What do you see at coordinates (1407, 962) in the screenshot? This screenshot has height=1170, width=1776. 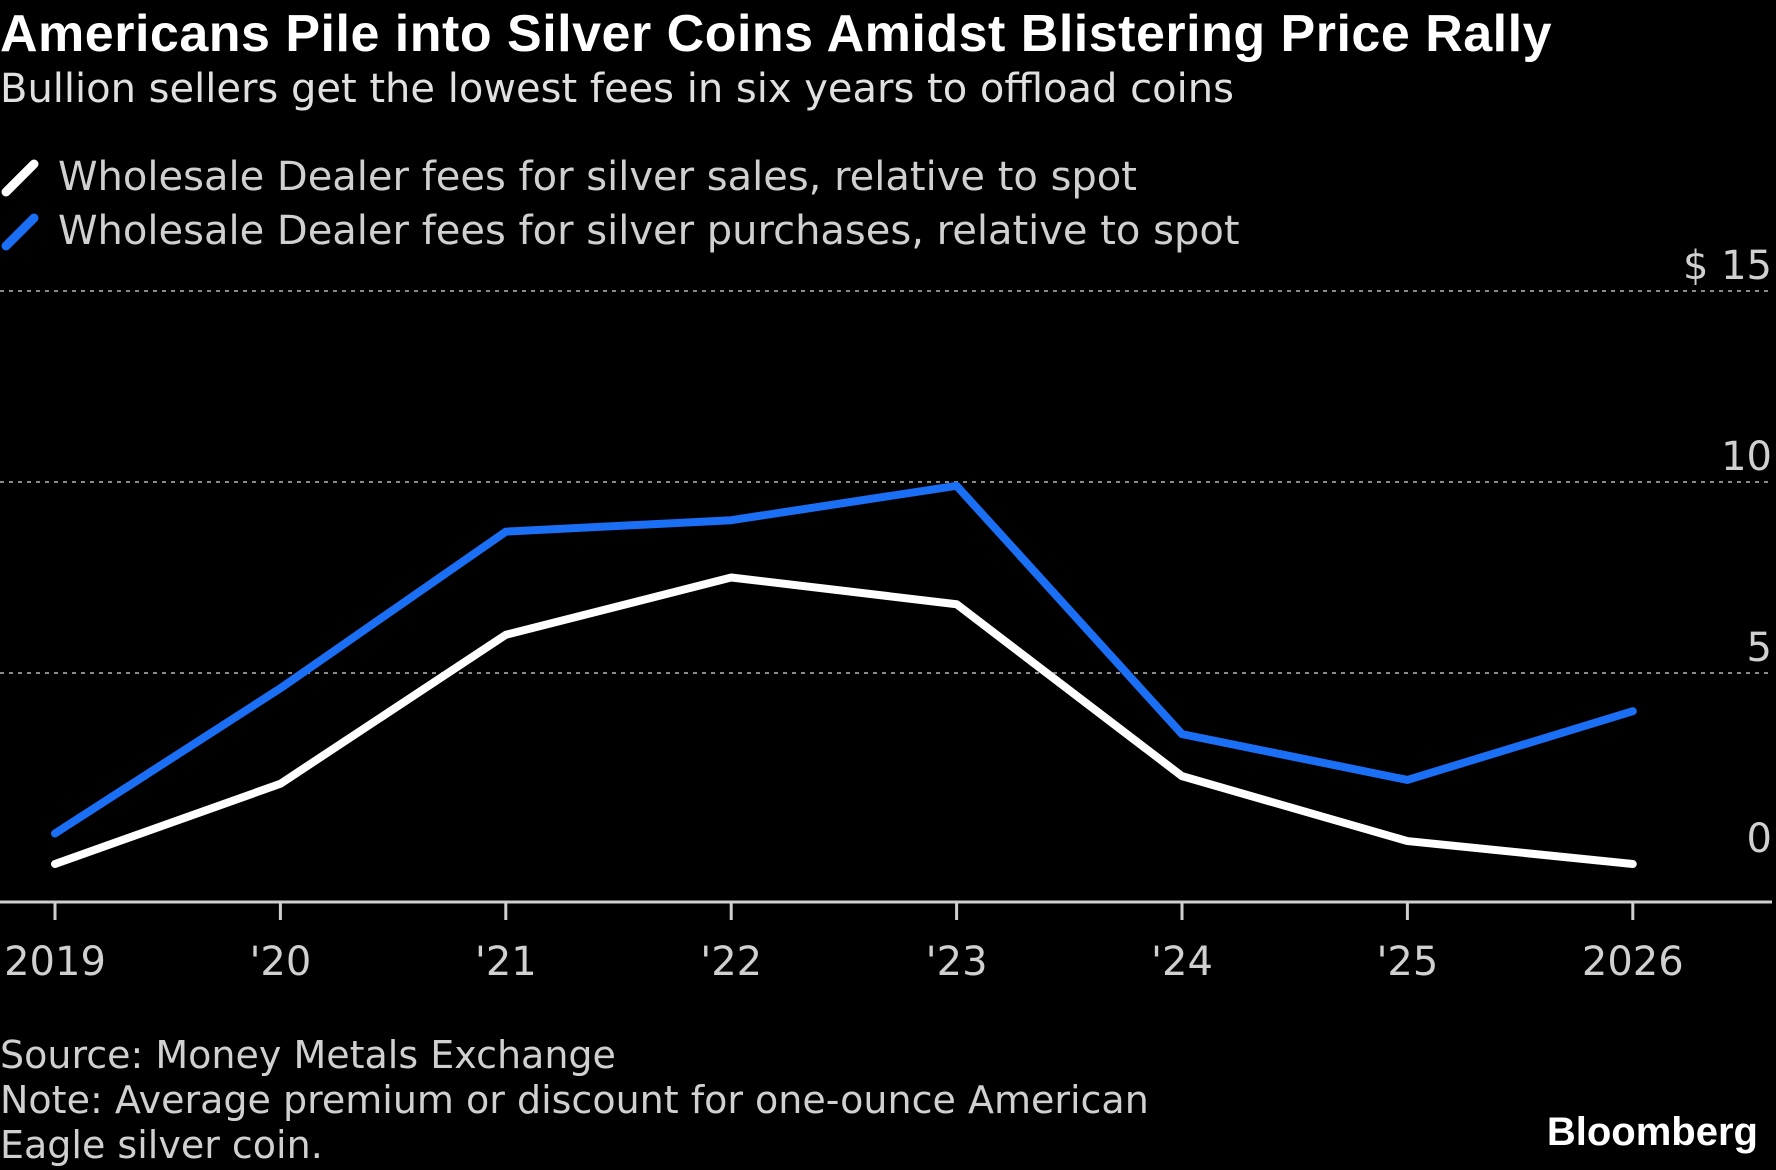 I see `x-tick-label: '25` at bounding box center [1407, 962].